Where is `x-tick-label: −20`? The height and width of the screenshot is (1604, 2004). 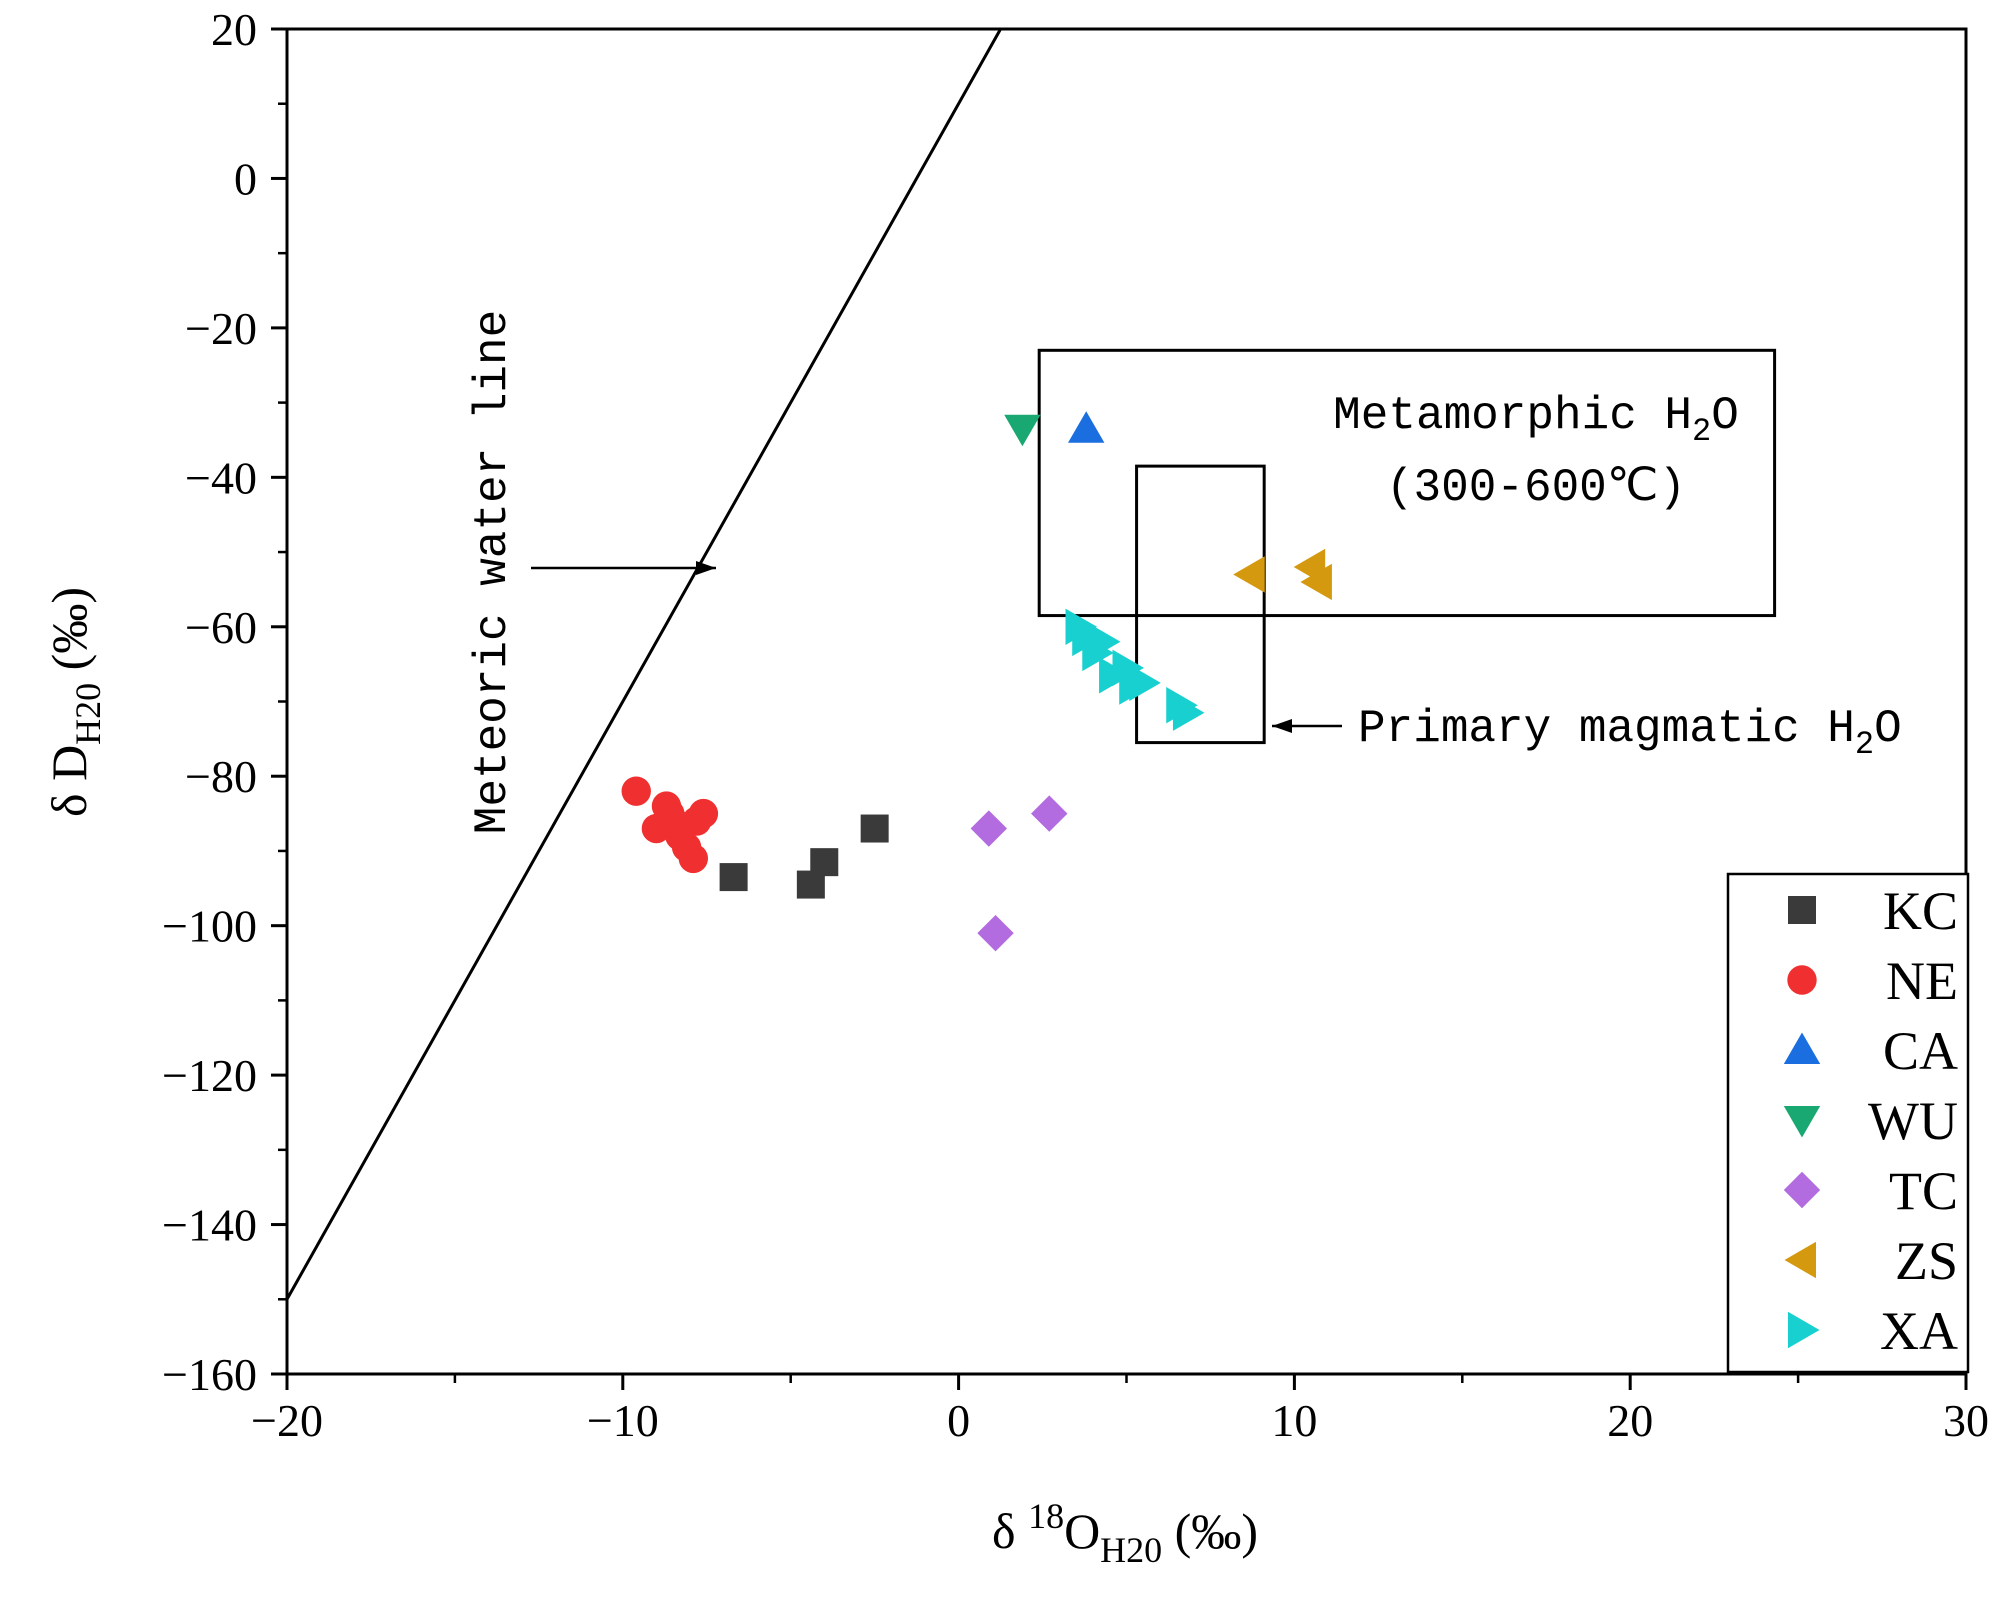 x-tick-label: −20 is located at coordinates (287, 1420).